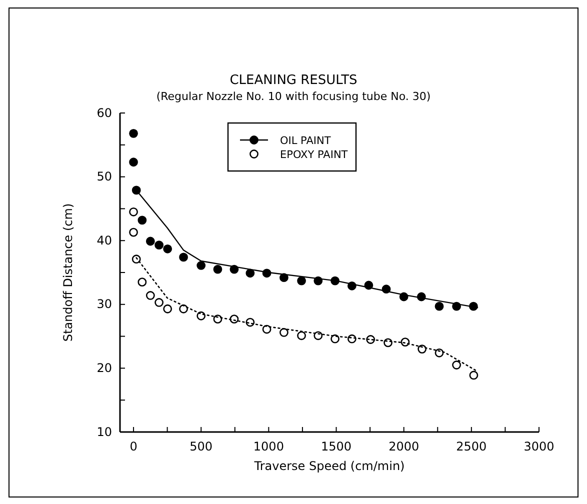  What do you see at coordinates (294, 80) in the screenshot?
I see `chart-title: CLEANING RESULTS` at bounding box center [294, 80].